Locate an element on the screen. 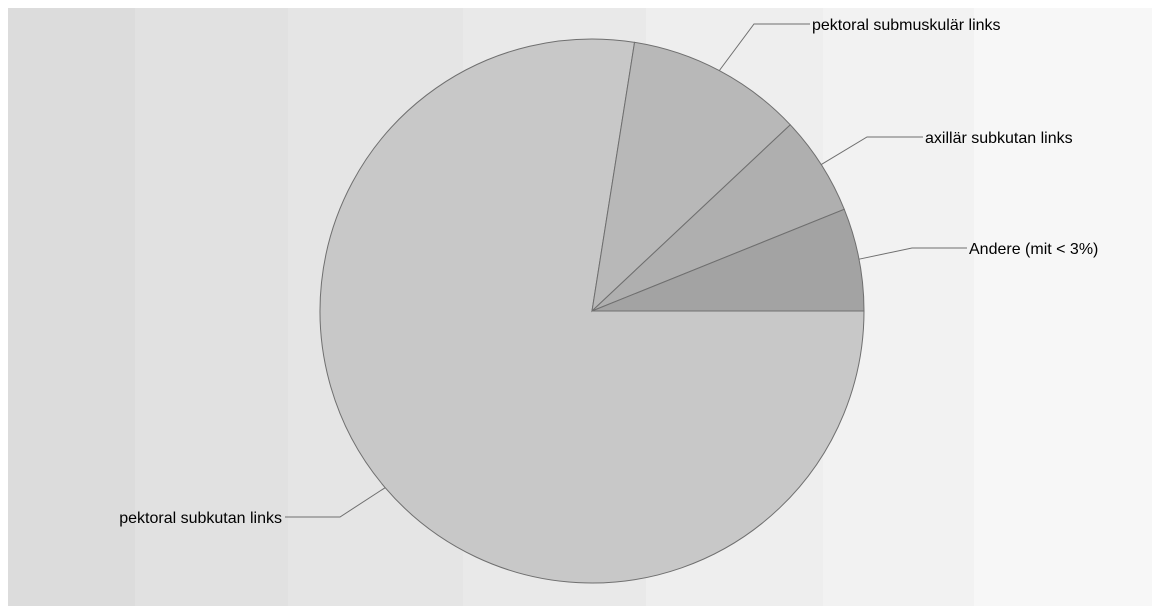 This screenshot has width=1152, height=611. slice-label: pektoral subkutan links is located at coordinates (200, 518).